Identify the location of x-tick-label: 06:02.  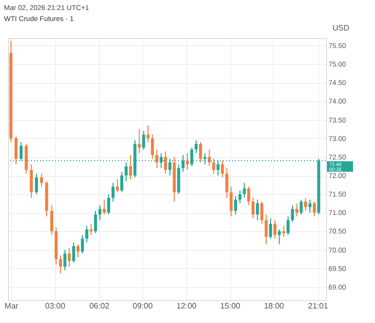
(99, 306).